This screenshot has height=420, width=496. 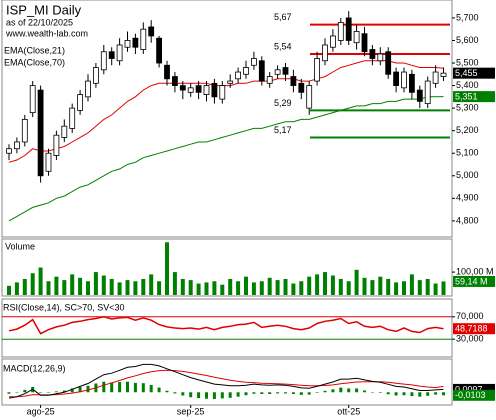 I want to click on level-label: 5,17, so click(x=283, y=130).